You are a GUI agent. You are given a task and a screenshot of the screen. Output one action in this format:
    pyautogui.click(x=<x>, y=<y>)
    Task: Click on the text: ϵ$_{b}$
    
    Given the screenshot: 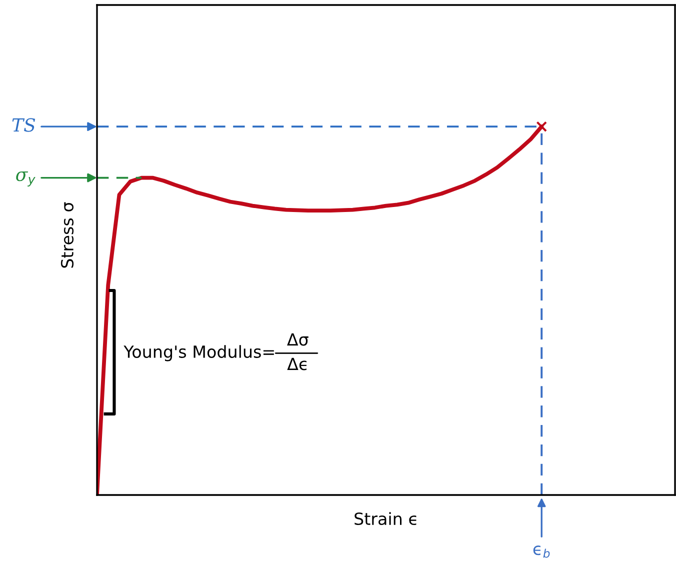 What is the action you would take?
    pyautogui.click(x=541, y=552)
    